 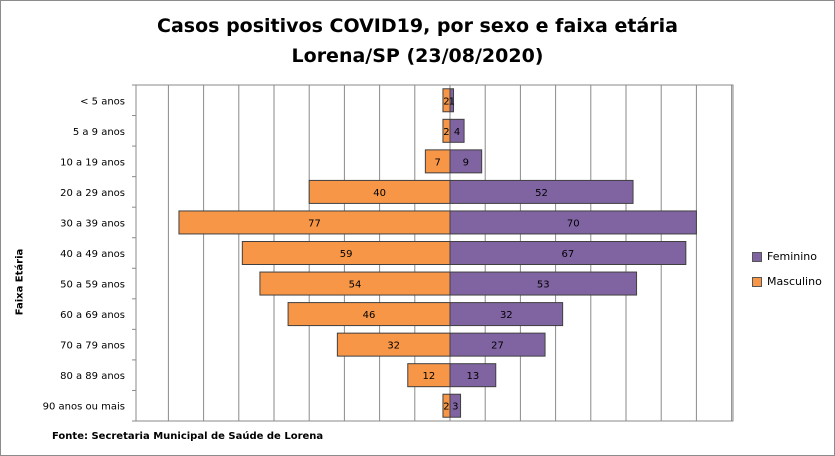 I want to click on data-label-feminino: 1, so click(x=452, y=101).